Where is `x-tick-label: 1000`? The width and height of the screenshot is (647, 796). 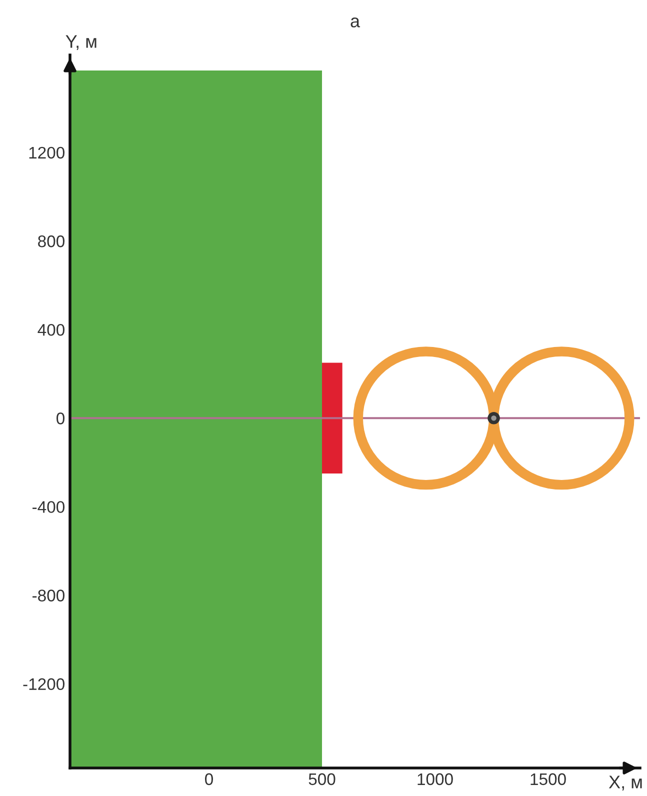 x-tick-label: 1000 is located at coordinates (435, 779).